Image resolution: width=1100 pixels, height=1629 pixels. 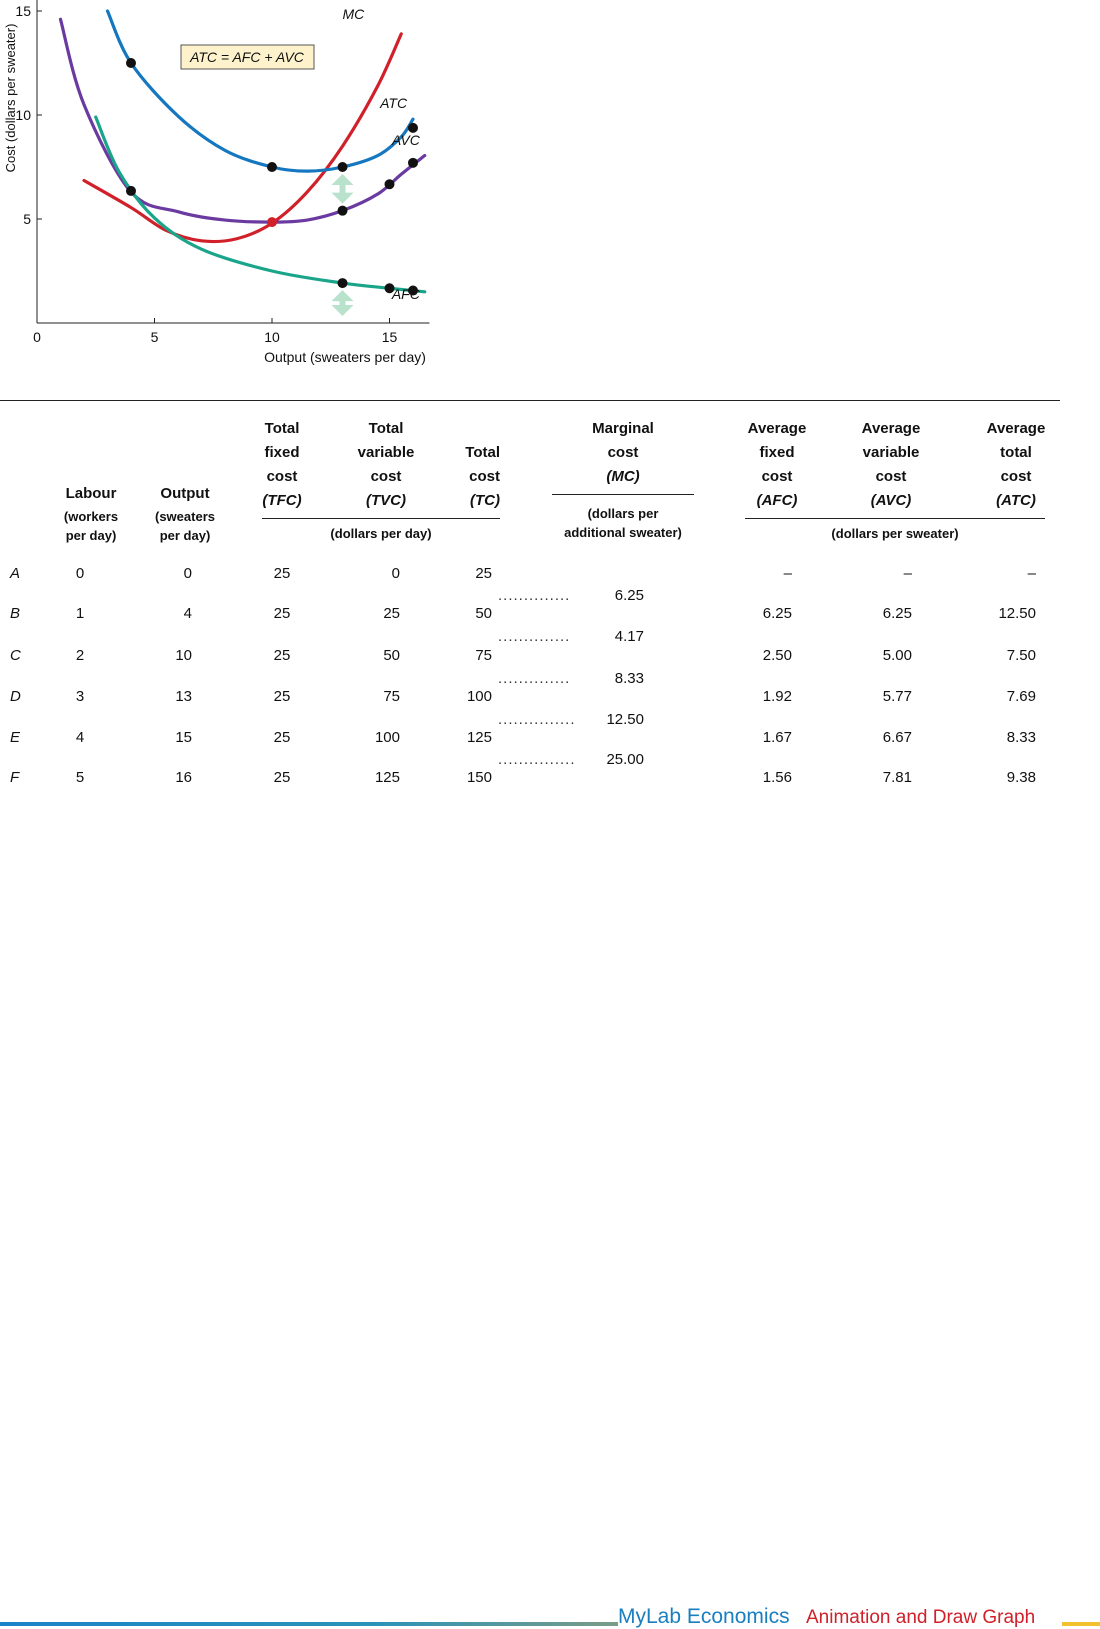 I want to click on cell-labour: 0, so click(x=80, y=573).